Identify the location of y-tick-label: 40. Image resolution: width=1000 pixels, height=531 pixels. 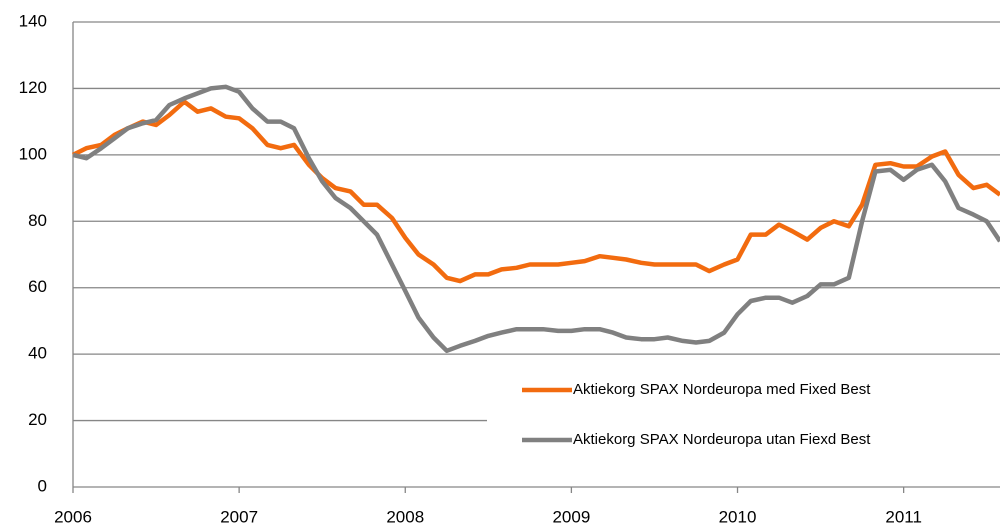
(37, 353).